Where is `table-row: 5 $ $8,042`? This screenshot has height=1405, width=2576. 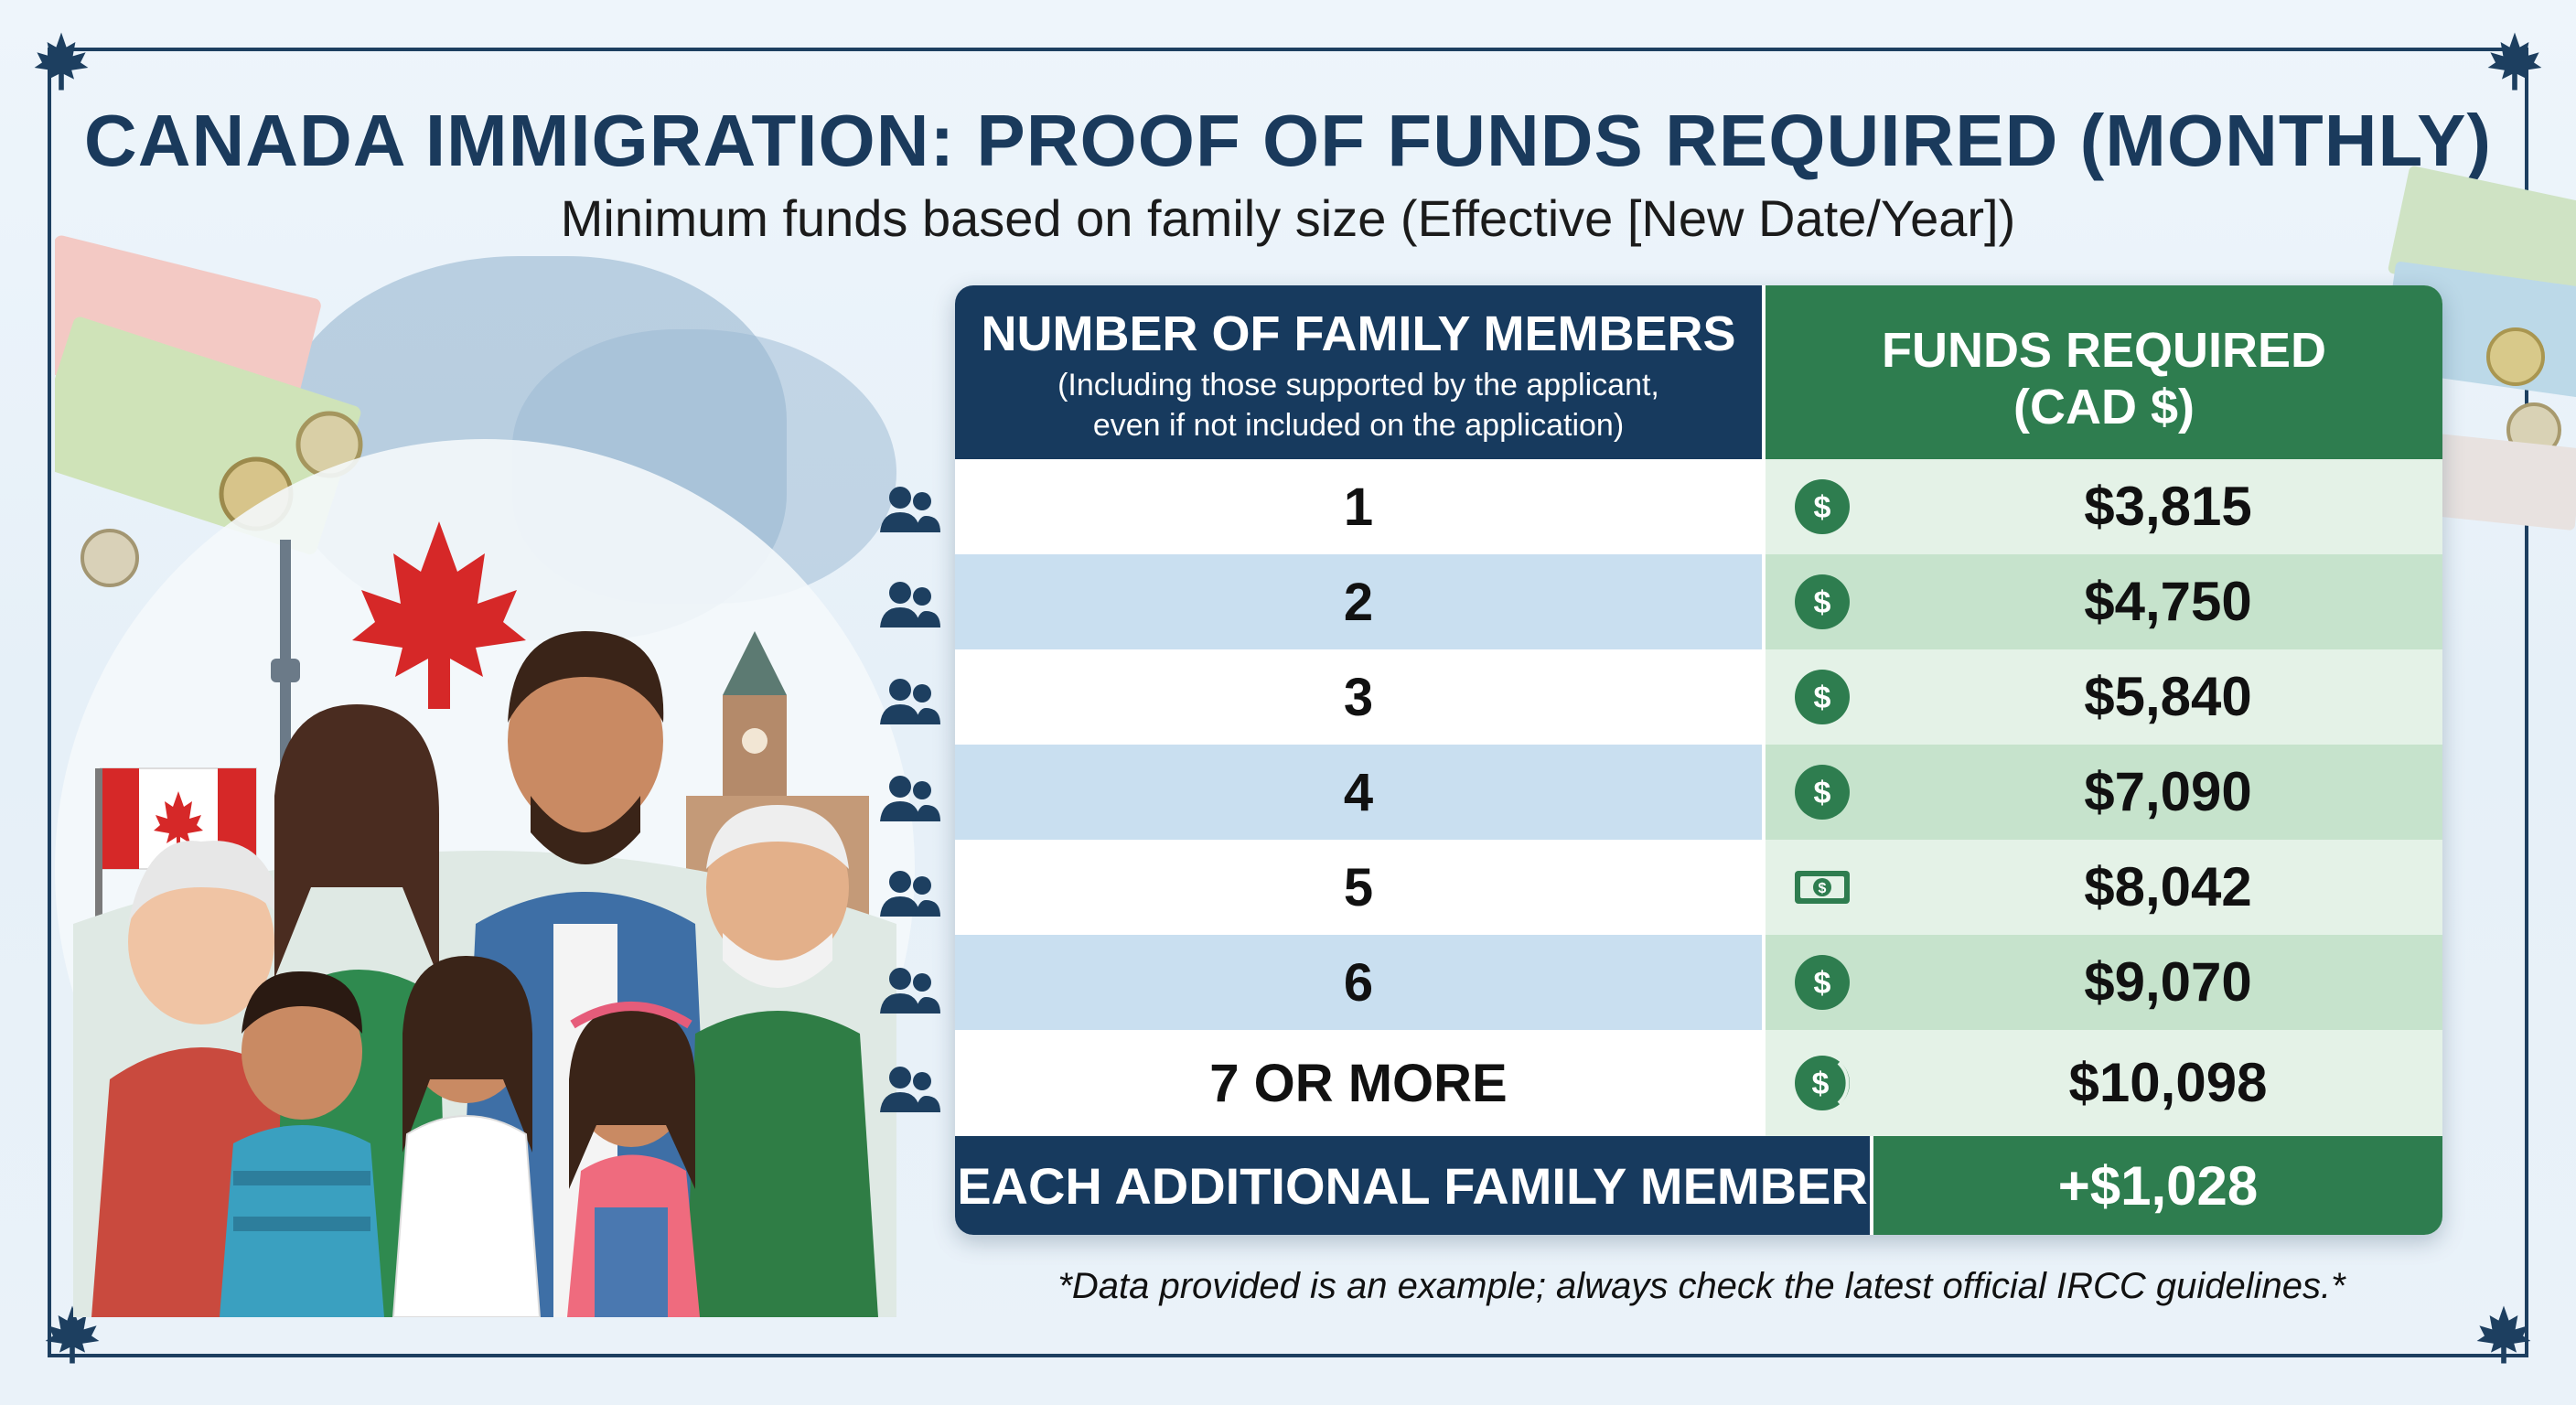 table-row: 5 $ $8,042 is located at coordinates (1699, 889).